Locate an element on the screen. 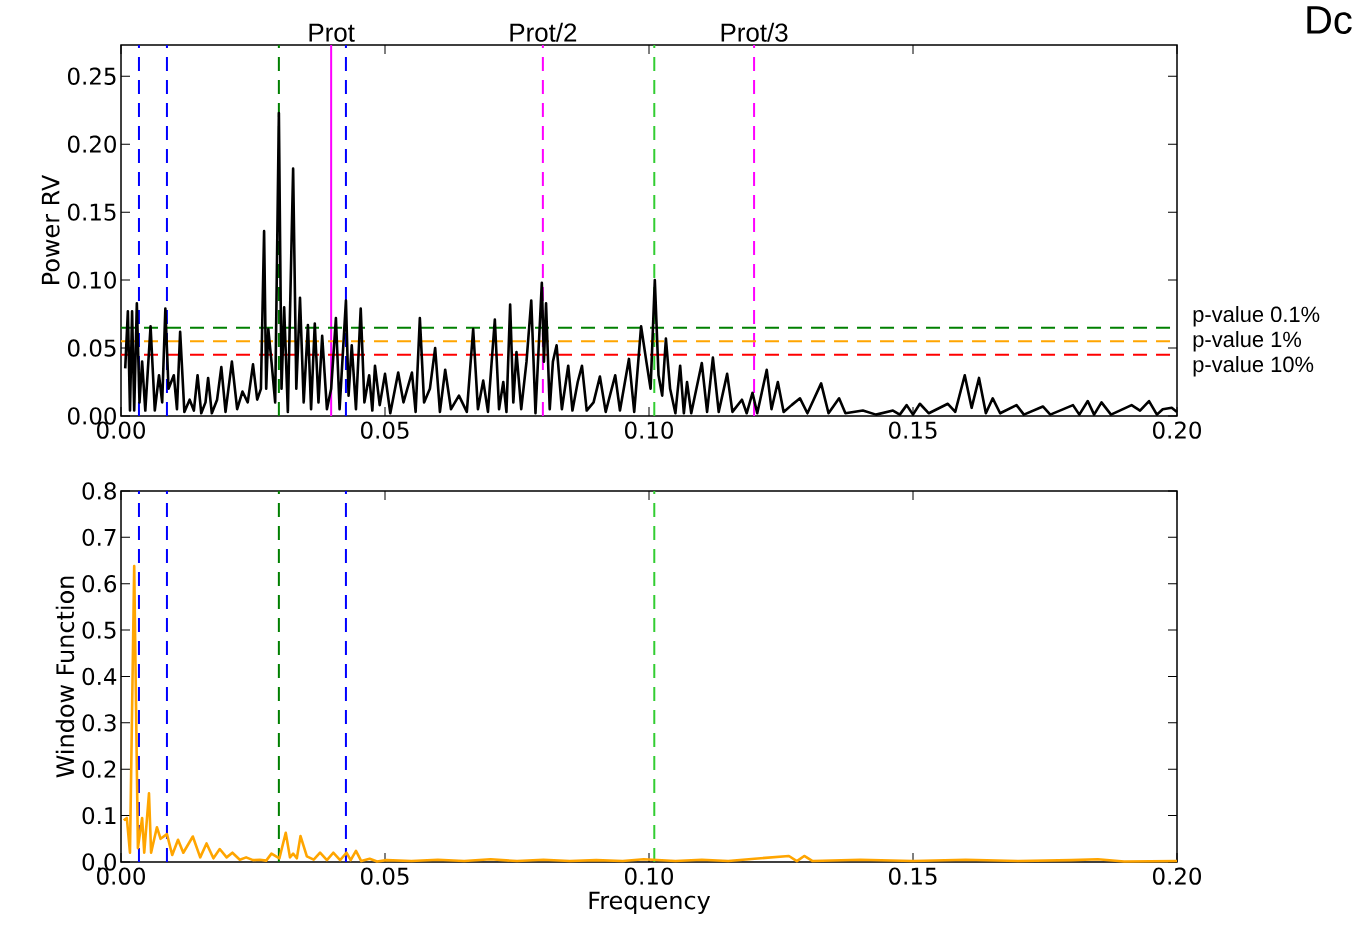  y-tick-label: 0.7 is located at coordinates (99, 537).